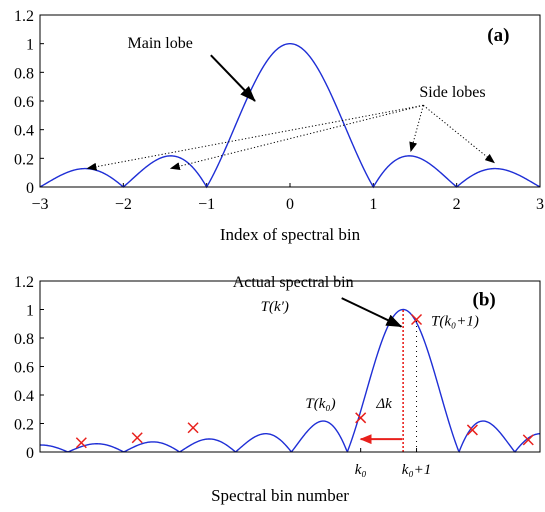 The height and width of the screenshot is (512, 545). Describe the element at coordinates (417, 470) in the screenshot. I see `chart-b-x-tick-label: k₀+1` at that location.